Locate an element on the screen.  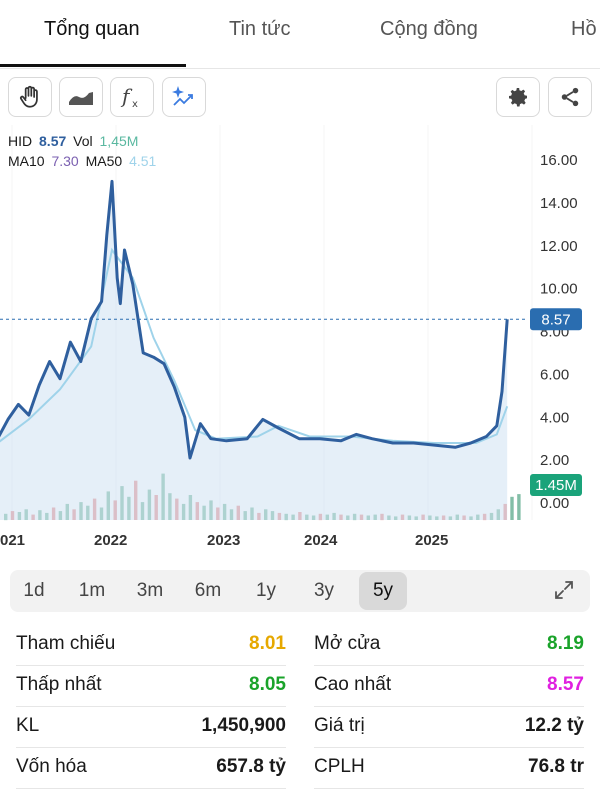
y-tick-label: 4.00 is located at coordinates (554, 417).